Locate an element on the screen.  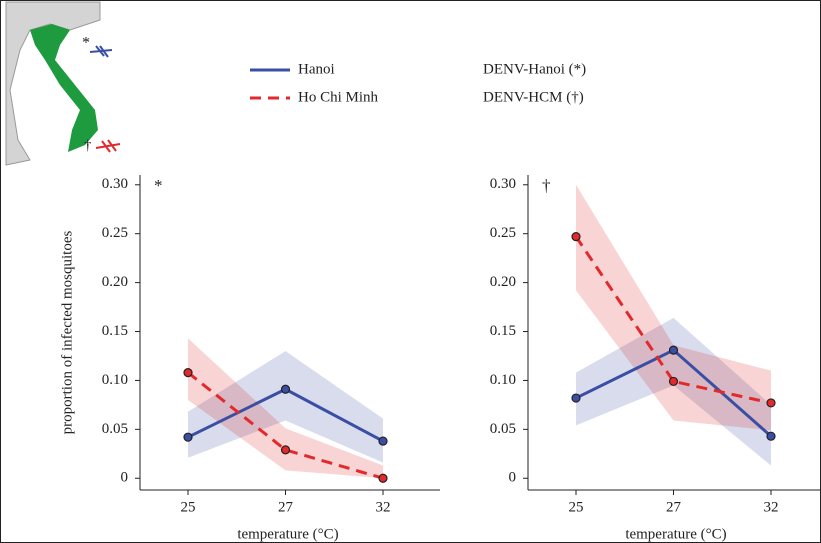
map: * † is located at coordinates (63, 83).